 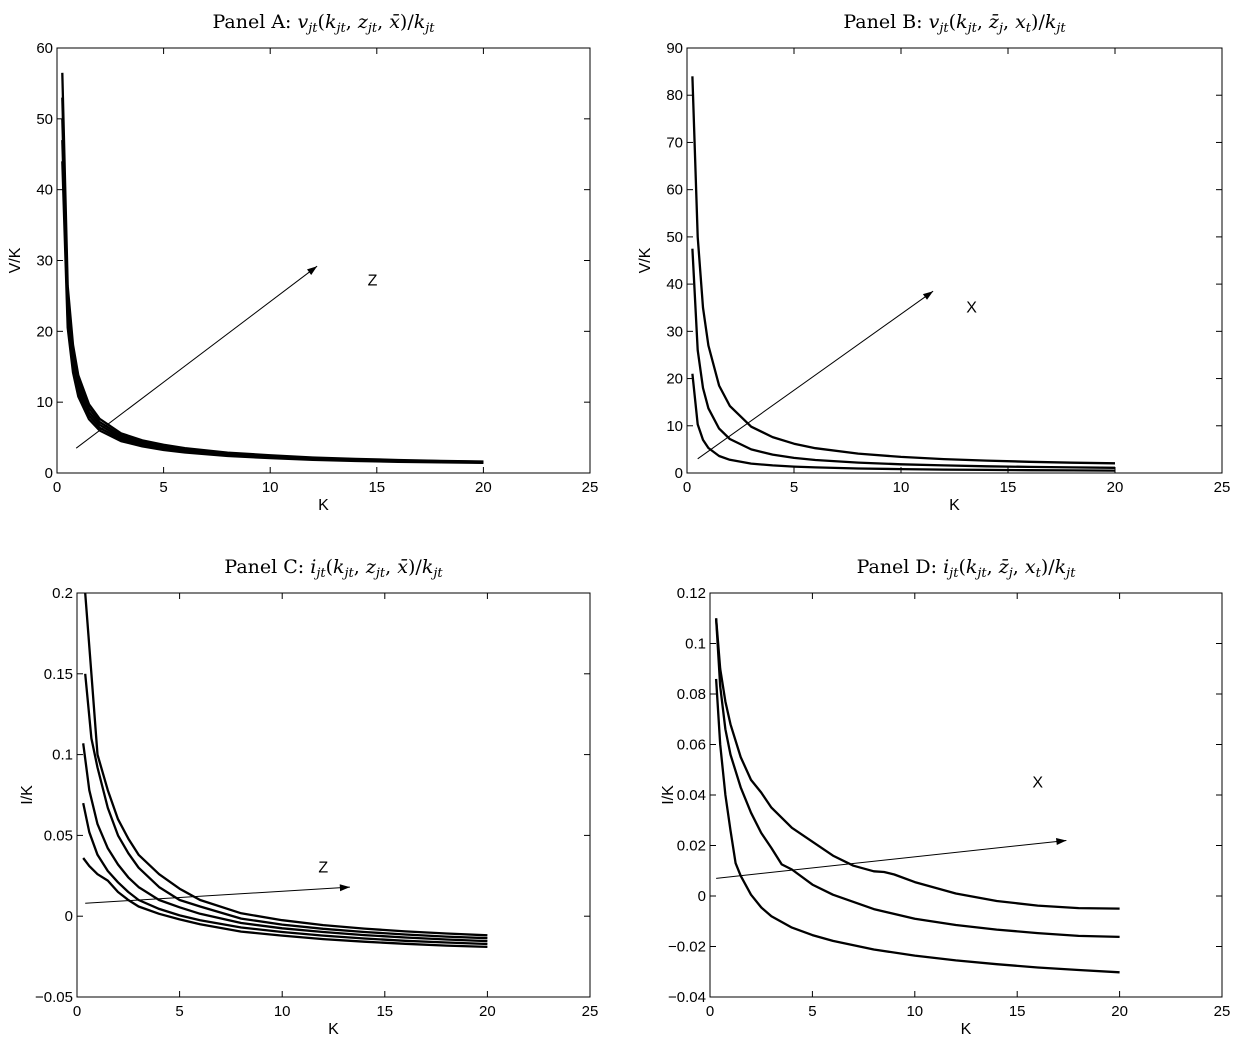 I want to click on y-tick-label: 70, so click(x=674, y=142).